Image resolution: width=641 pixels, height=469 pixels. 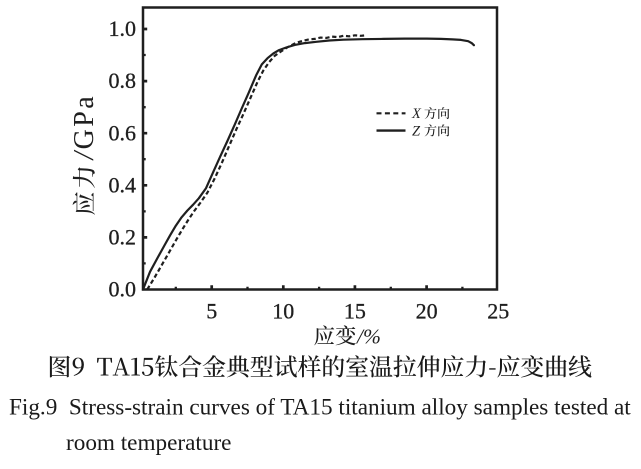 What do you see at coordinates (211, 311) in the screenshot?
I see `svg-text: 5` at bounding box center [211, 311].